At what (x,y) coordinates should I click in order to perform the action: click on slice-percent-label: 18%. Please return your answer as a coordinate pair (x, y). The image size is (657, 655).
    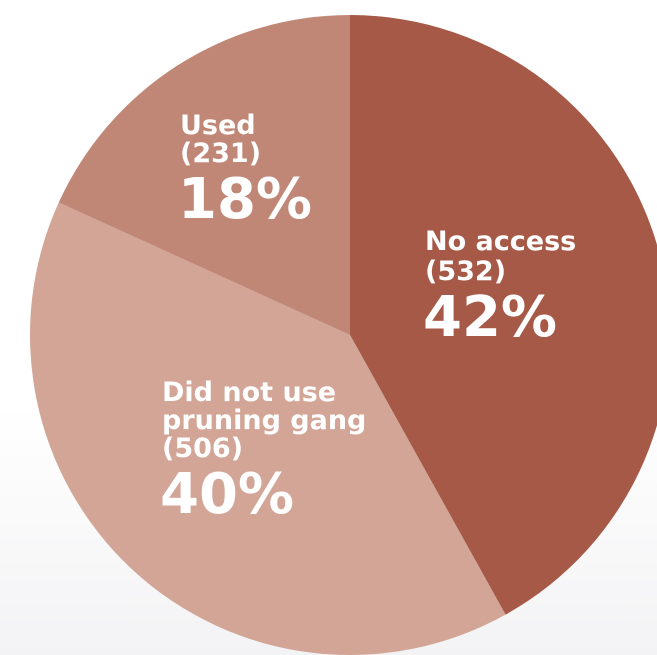
    Looking at the image, I should click on (245, 199).